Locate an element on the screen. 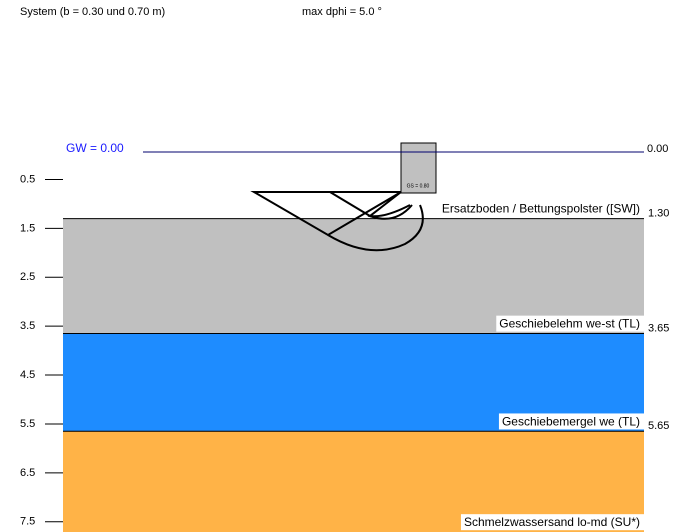 Image resolution: width=693 pixels, height=532 pixels. depth-tick-label: 6.5 is located at coordinates (27, 473).